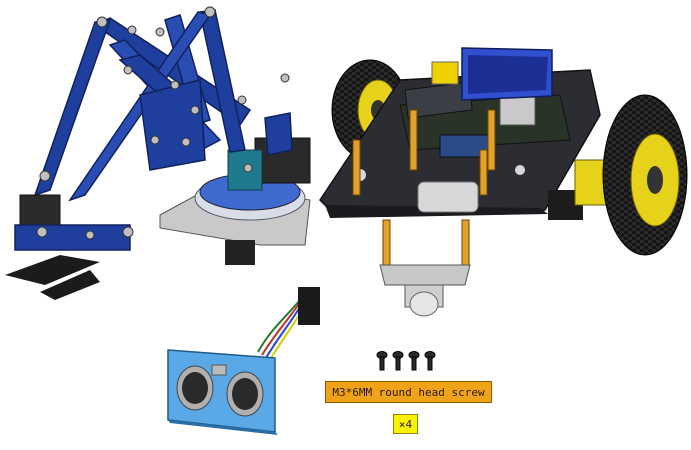 This screenshot has height=450, width=691. What do you see at coordinates (405, 424) in the screenshot?
I see `screw-quantity-badge: ×4` at bounding box center [405, 424].